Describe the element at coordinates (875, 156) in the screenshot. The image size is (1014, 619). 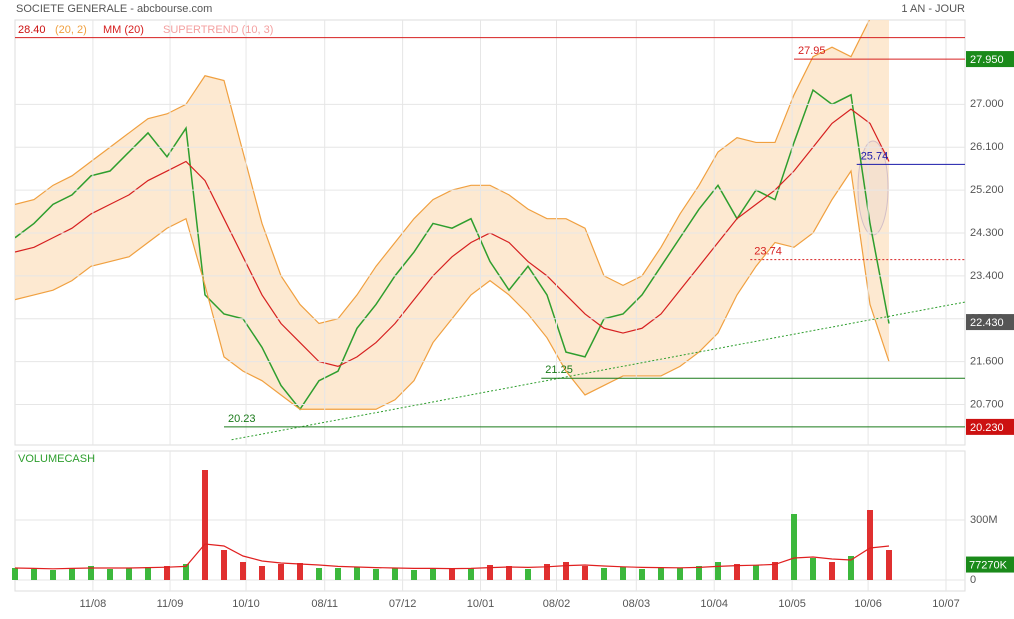
I see `level-label: 25.74` at that location.